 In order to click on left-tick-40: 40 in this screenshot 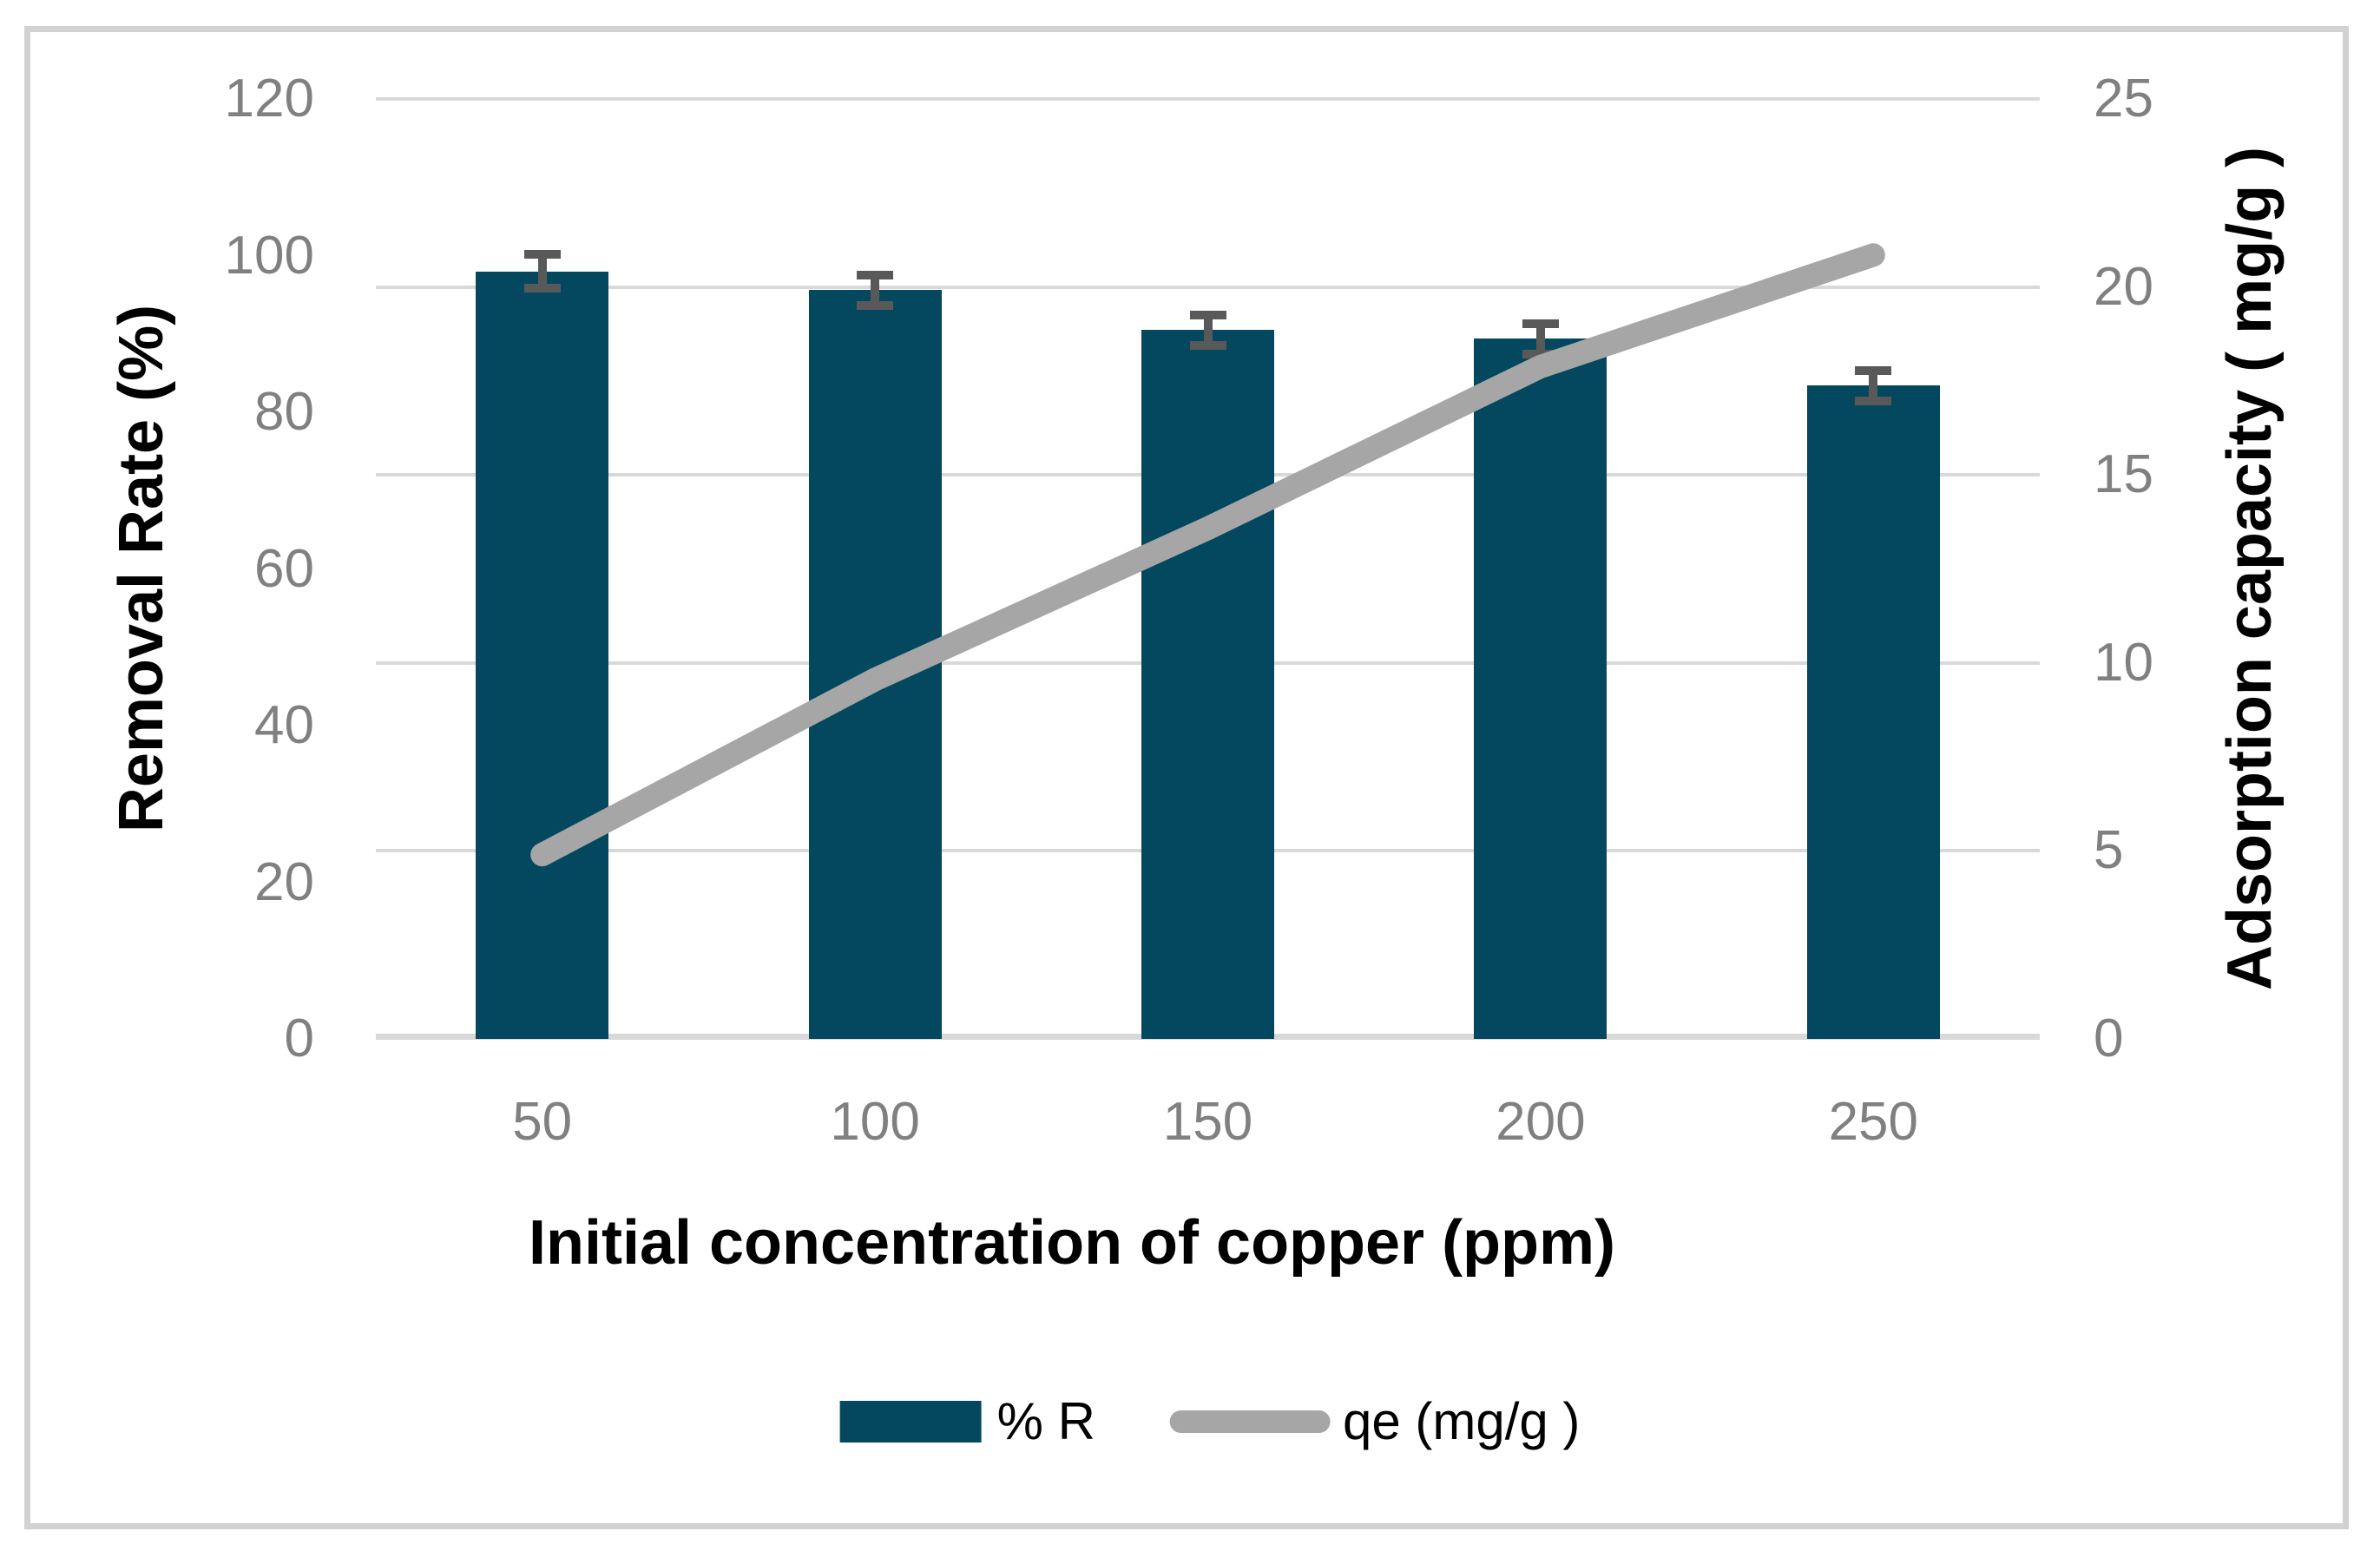, I will do `click(284, 725)`.